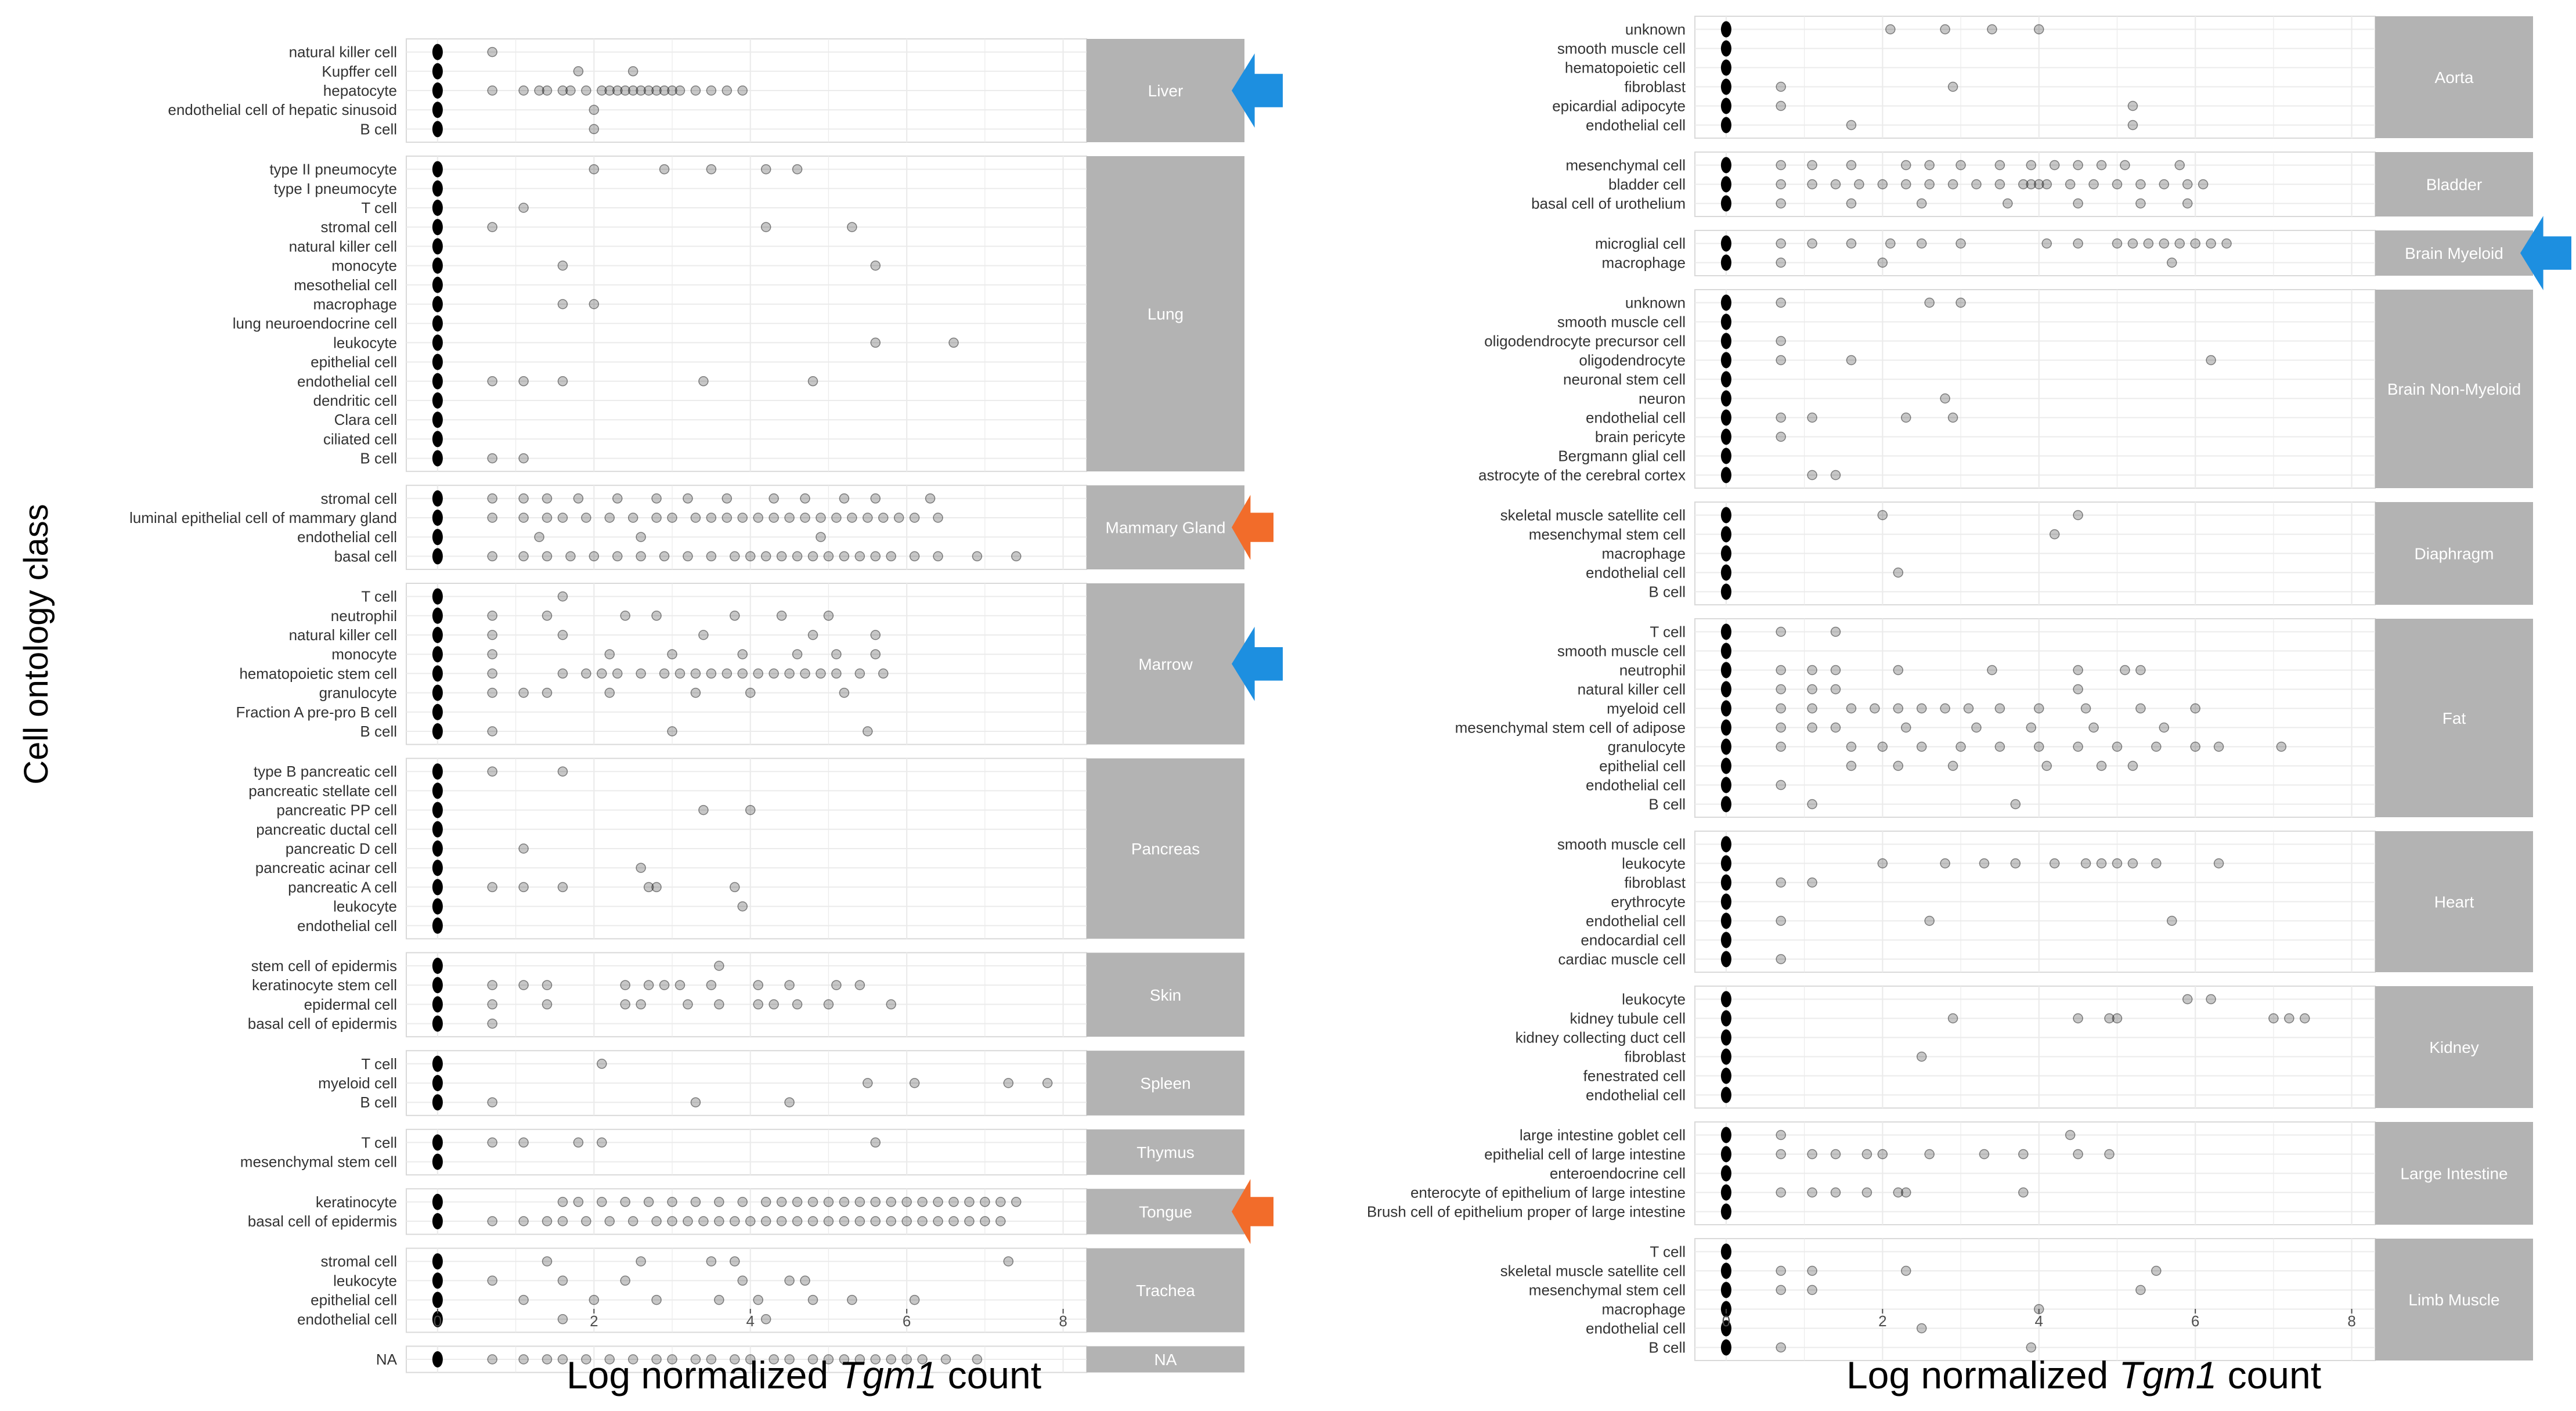 The width and height of the screenshot is (2576, 1411). I want to click on facet-strip-mammary-gland, so click(1165, 527).